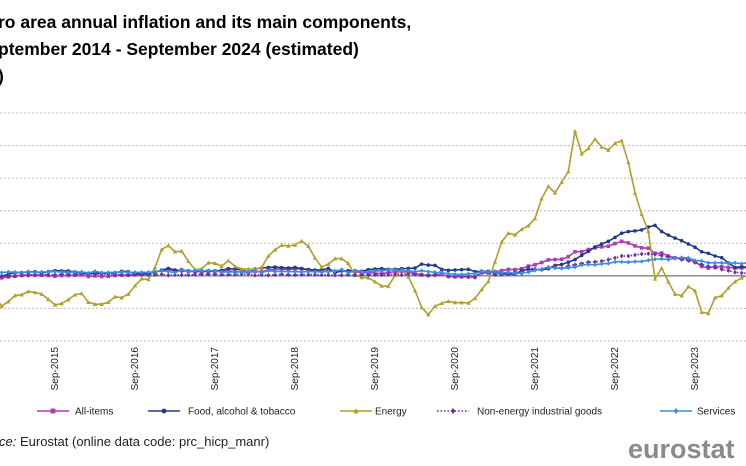 The height and width of the screenshot is (466, 746). I want to click on x-tick-label: Sep-2020, so click(455, 369).